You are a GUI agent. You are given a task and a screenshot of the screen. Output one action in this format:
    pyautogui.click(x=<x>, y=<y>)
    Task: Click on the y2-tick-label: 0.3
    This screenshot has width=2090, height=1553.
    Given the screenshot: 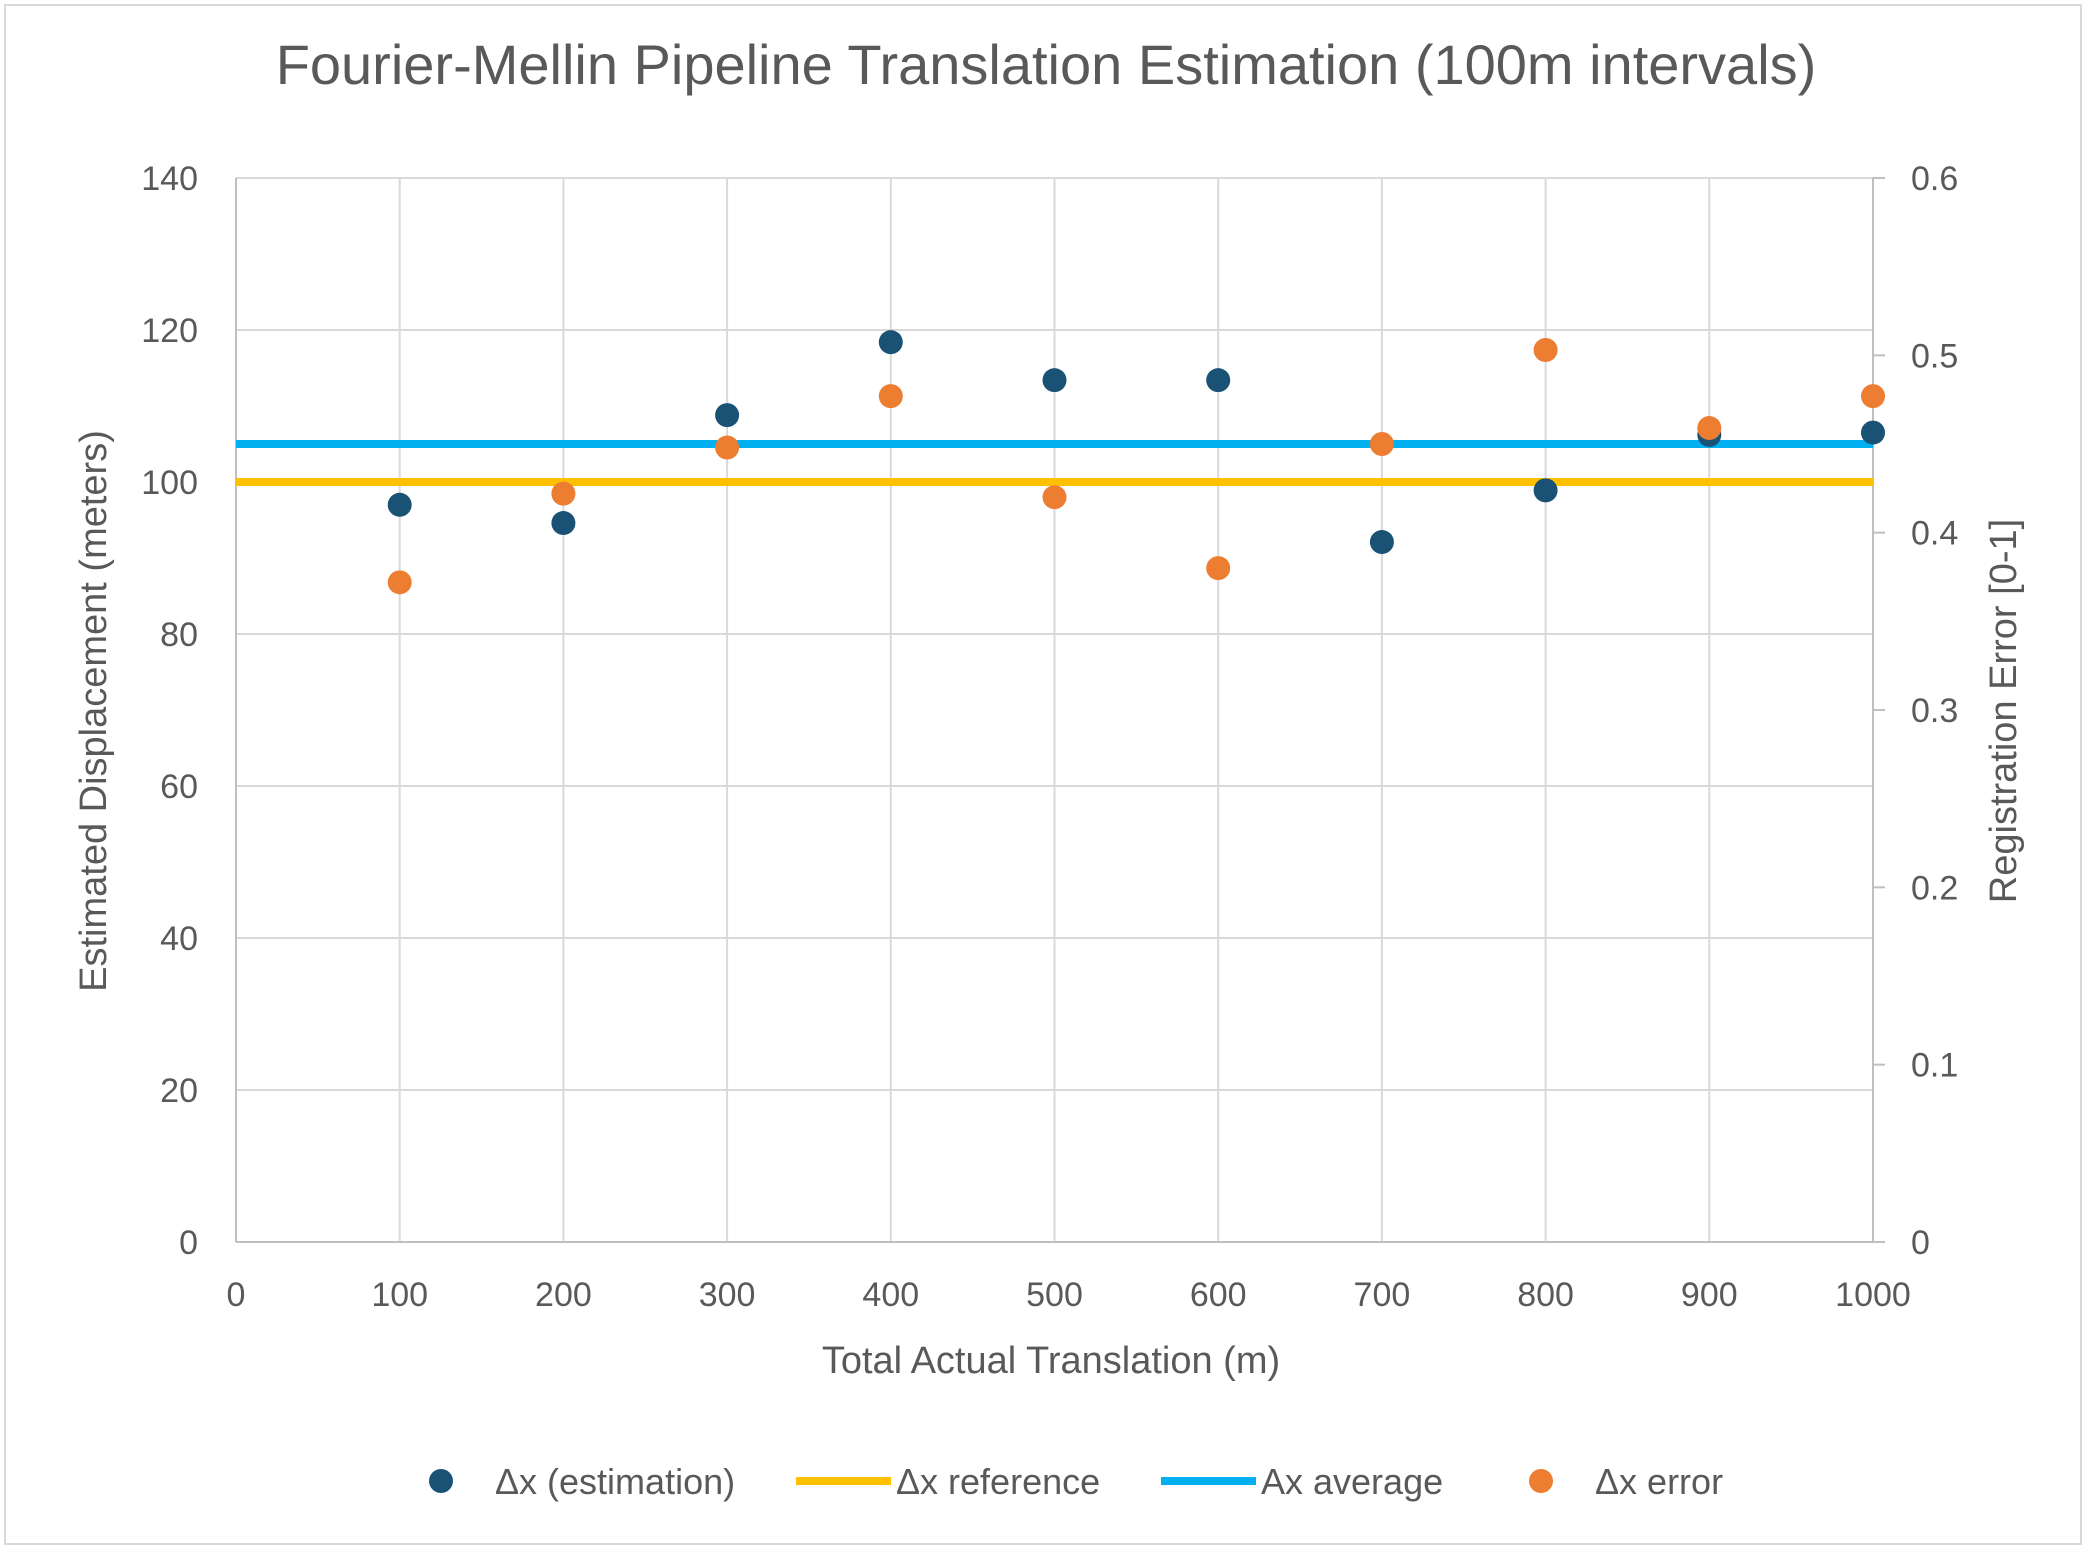 What is the action you would take?
    pyautogui.click(x=1934, y=711)
    